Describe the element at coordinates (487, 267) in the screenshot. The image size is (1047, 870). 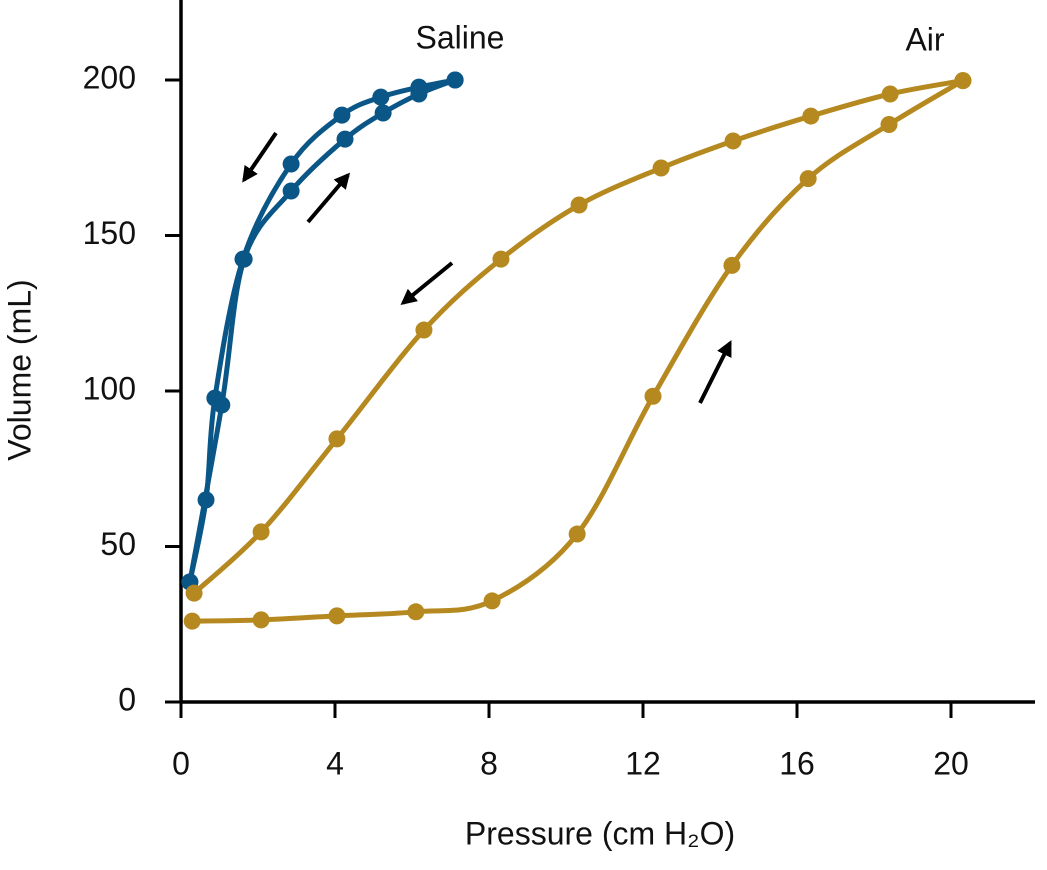
I see `direction-arrows` at that location.